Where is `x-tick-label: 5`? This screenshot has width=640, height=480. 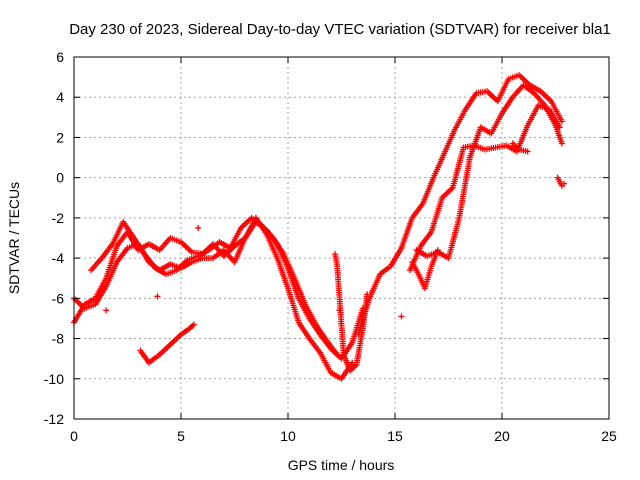
x-tick-label: 5 is located at coordinates (181, 436).